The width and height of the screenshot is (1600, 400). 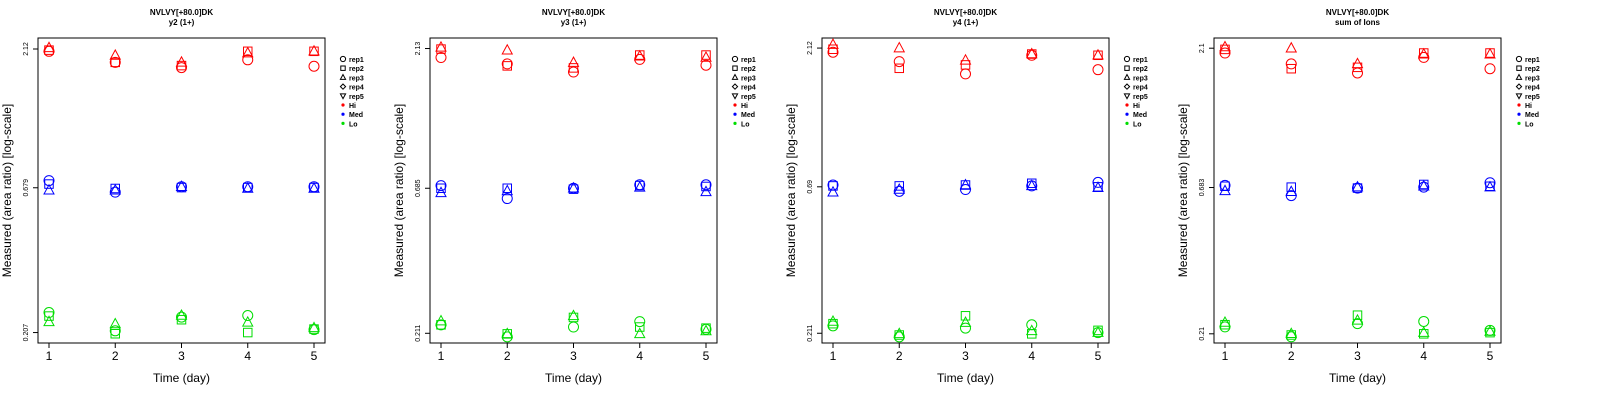 What do you see at coordinates (418, 188) in the screenshot?
I see `y-tick-label: 0.685` at bounding box center [418, 188].